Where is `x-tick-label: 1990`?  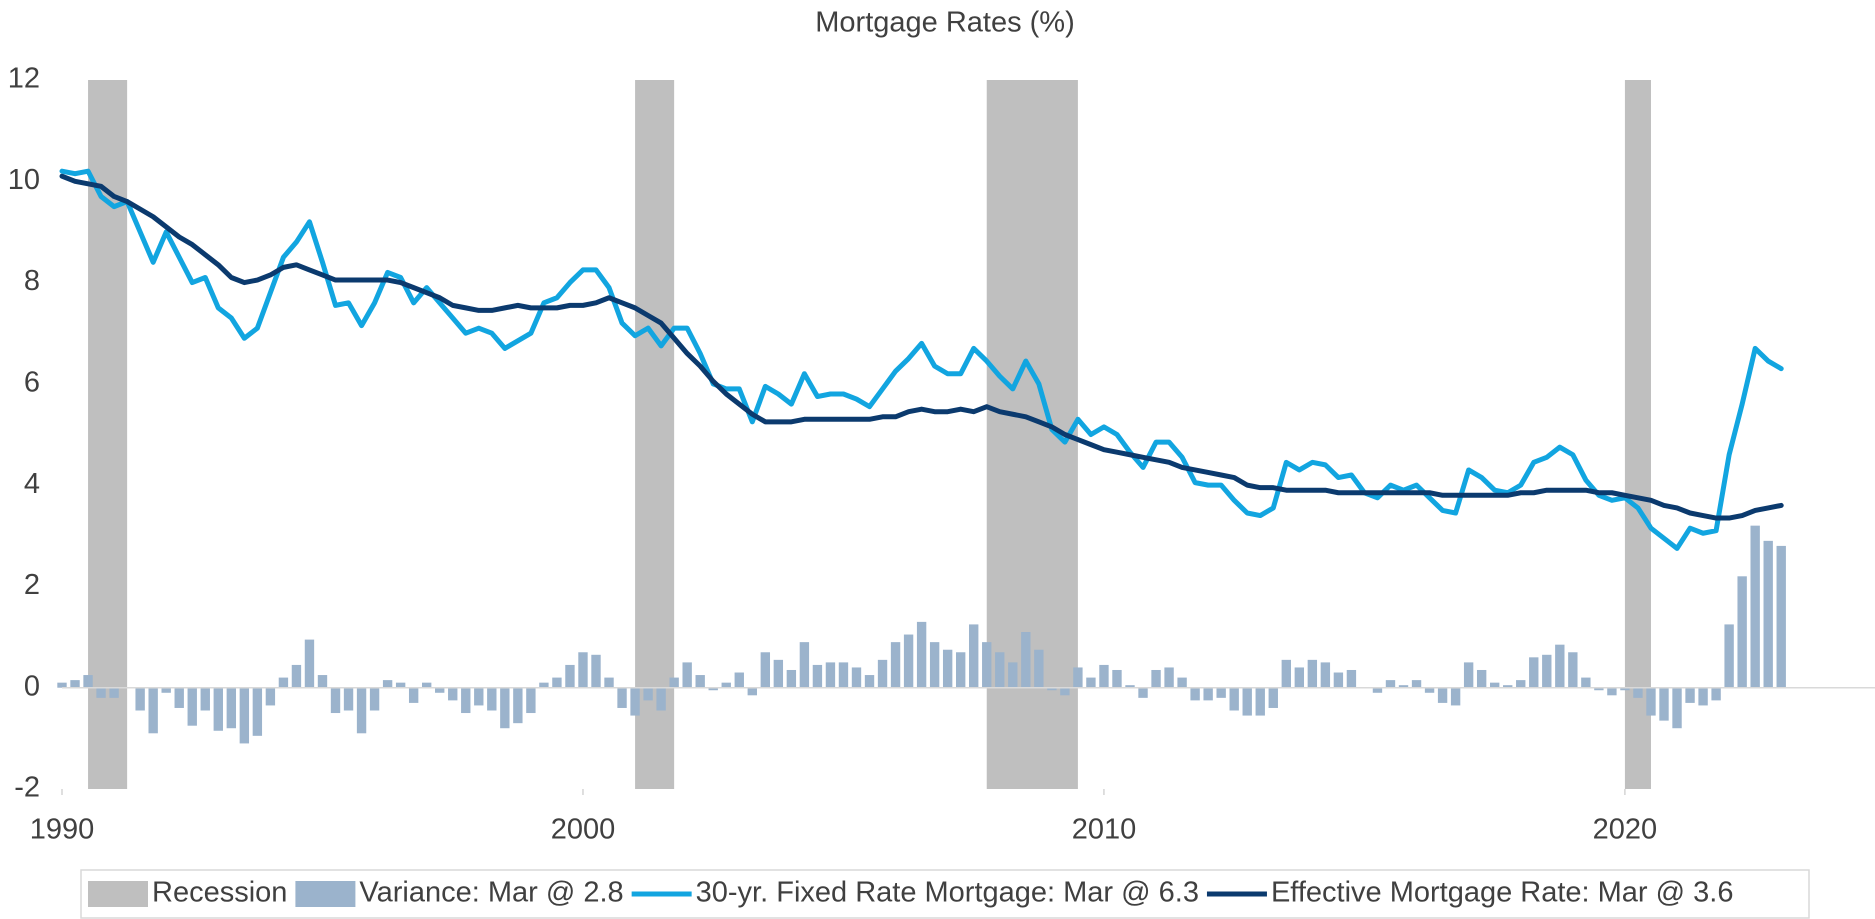 x-tick-label: 1990 is located at coordinates (62, 830).